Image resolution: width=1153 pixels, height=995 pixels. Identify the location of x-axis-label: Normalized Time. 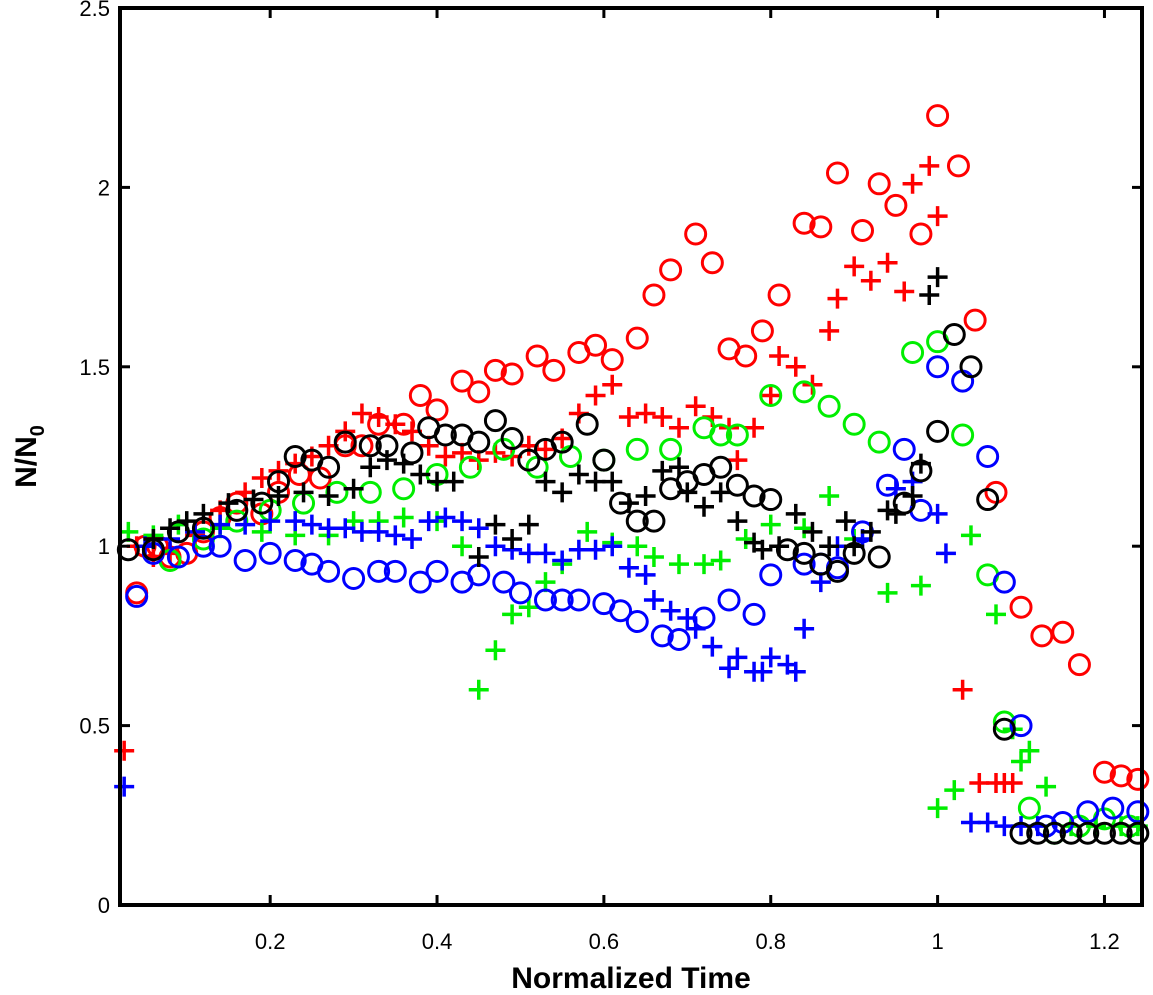
(631, 978).